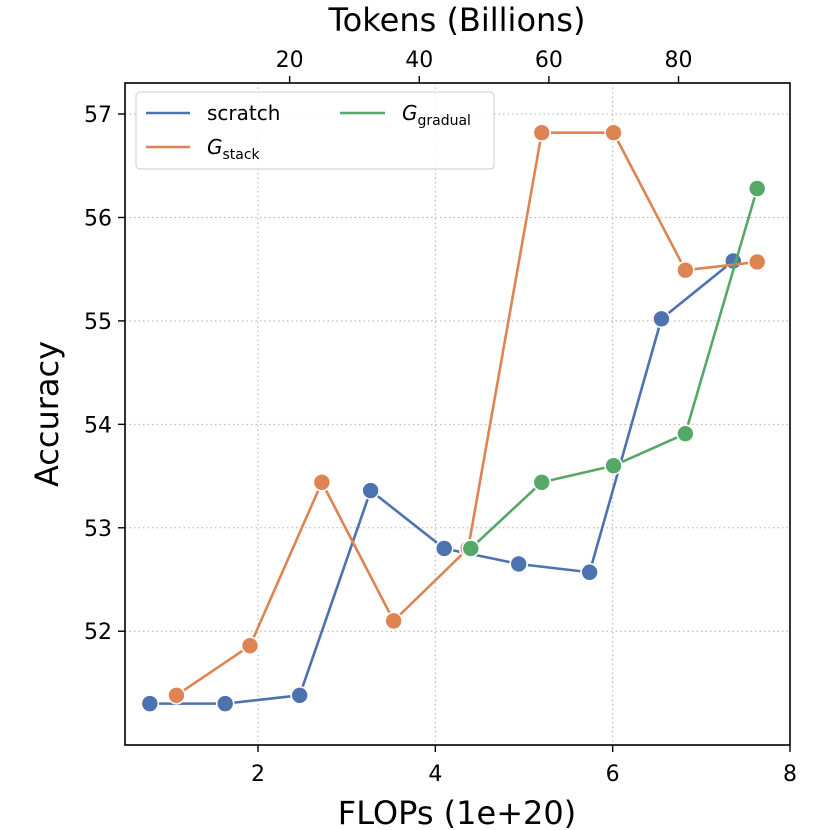  What do you see at coordinates (484, 65) in the screenshot?
I see `top-x-axis-ticks: 20 40 60 80` at bounding box center [484, 65].